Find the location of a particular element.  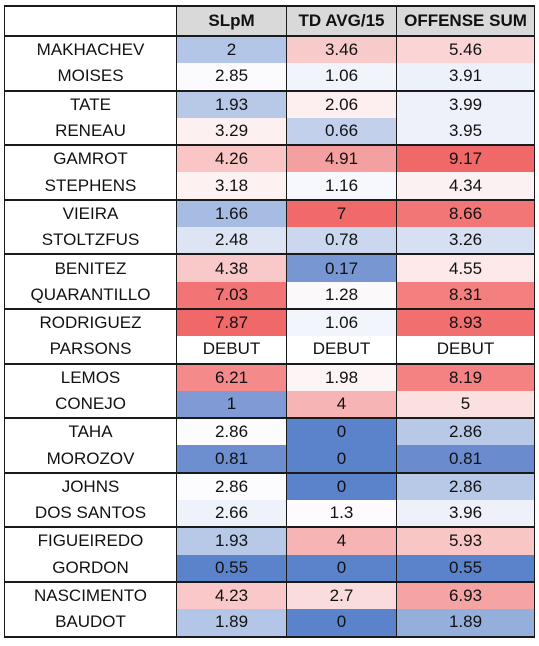

table-row: JOHNS 2.86 0 2.86 is located at coordinates (269, 486).